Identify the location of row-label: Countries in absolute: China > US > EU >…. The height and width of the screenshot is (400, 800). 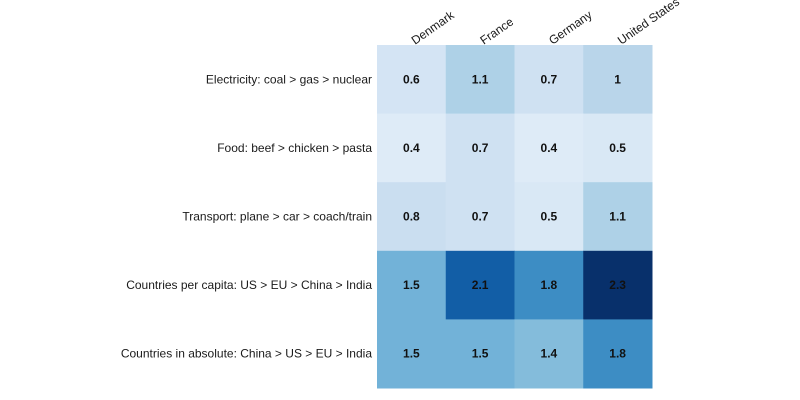
(246, 354).